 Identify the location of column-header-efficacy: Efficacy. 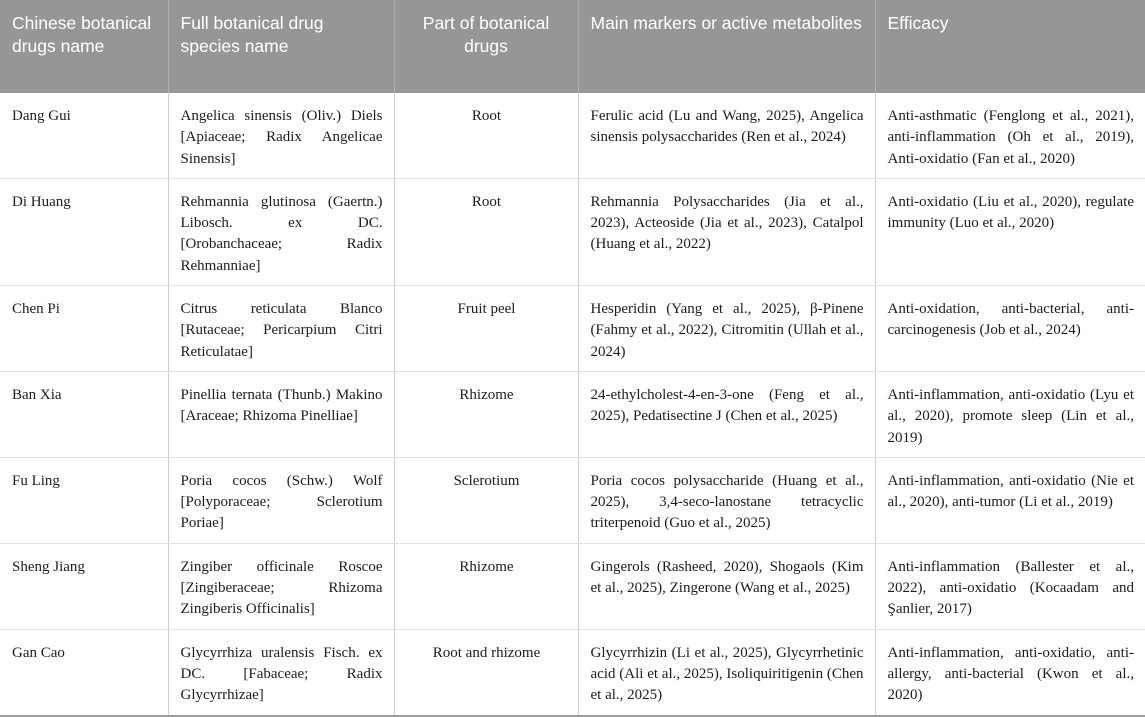
(1010, 46).